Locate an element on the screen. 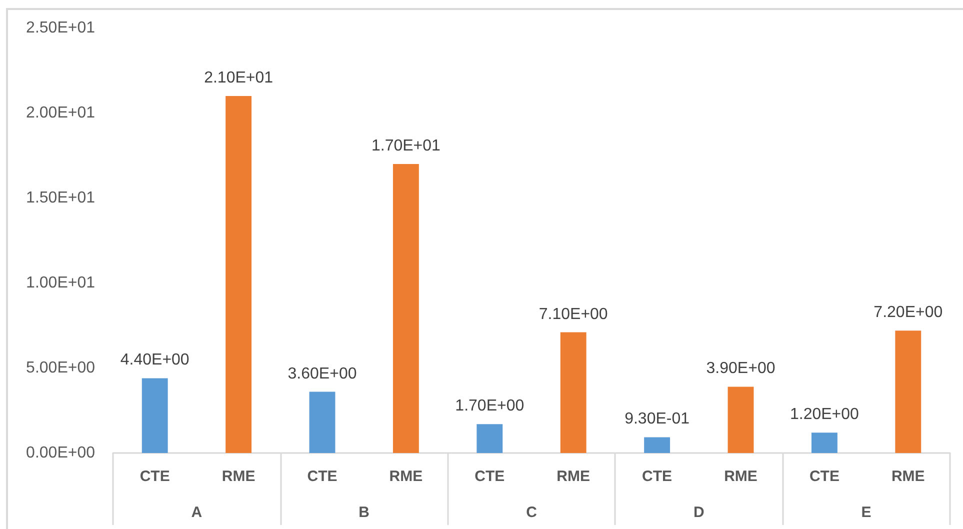 This screenshot has width=963, height=529. y-tick-label: 0.00E+00 is located at coordinates (61, 453).